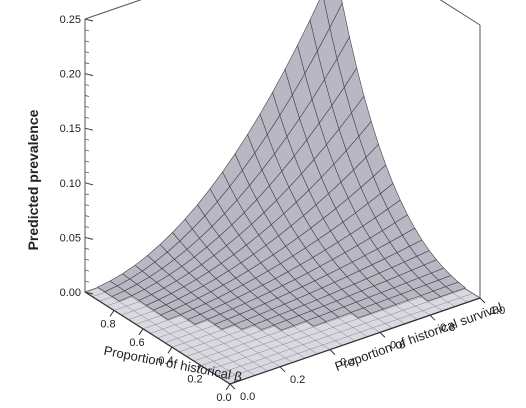 The height and width of the screenshot is (408, 526). What do you see at coordinates (355, 341) in the screenshot?
I see `front-edge-survival` at bounding box center [355, 341].